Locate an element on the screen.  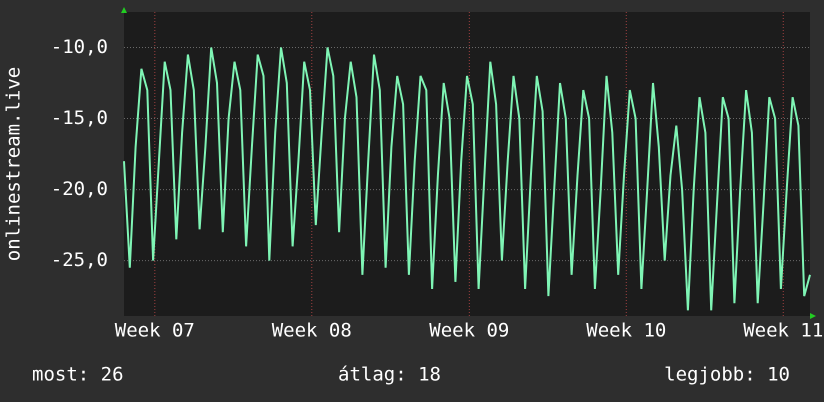
x-tick-label: Week 10 is located at coordinates (626, 331).